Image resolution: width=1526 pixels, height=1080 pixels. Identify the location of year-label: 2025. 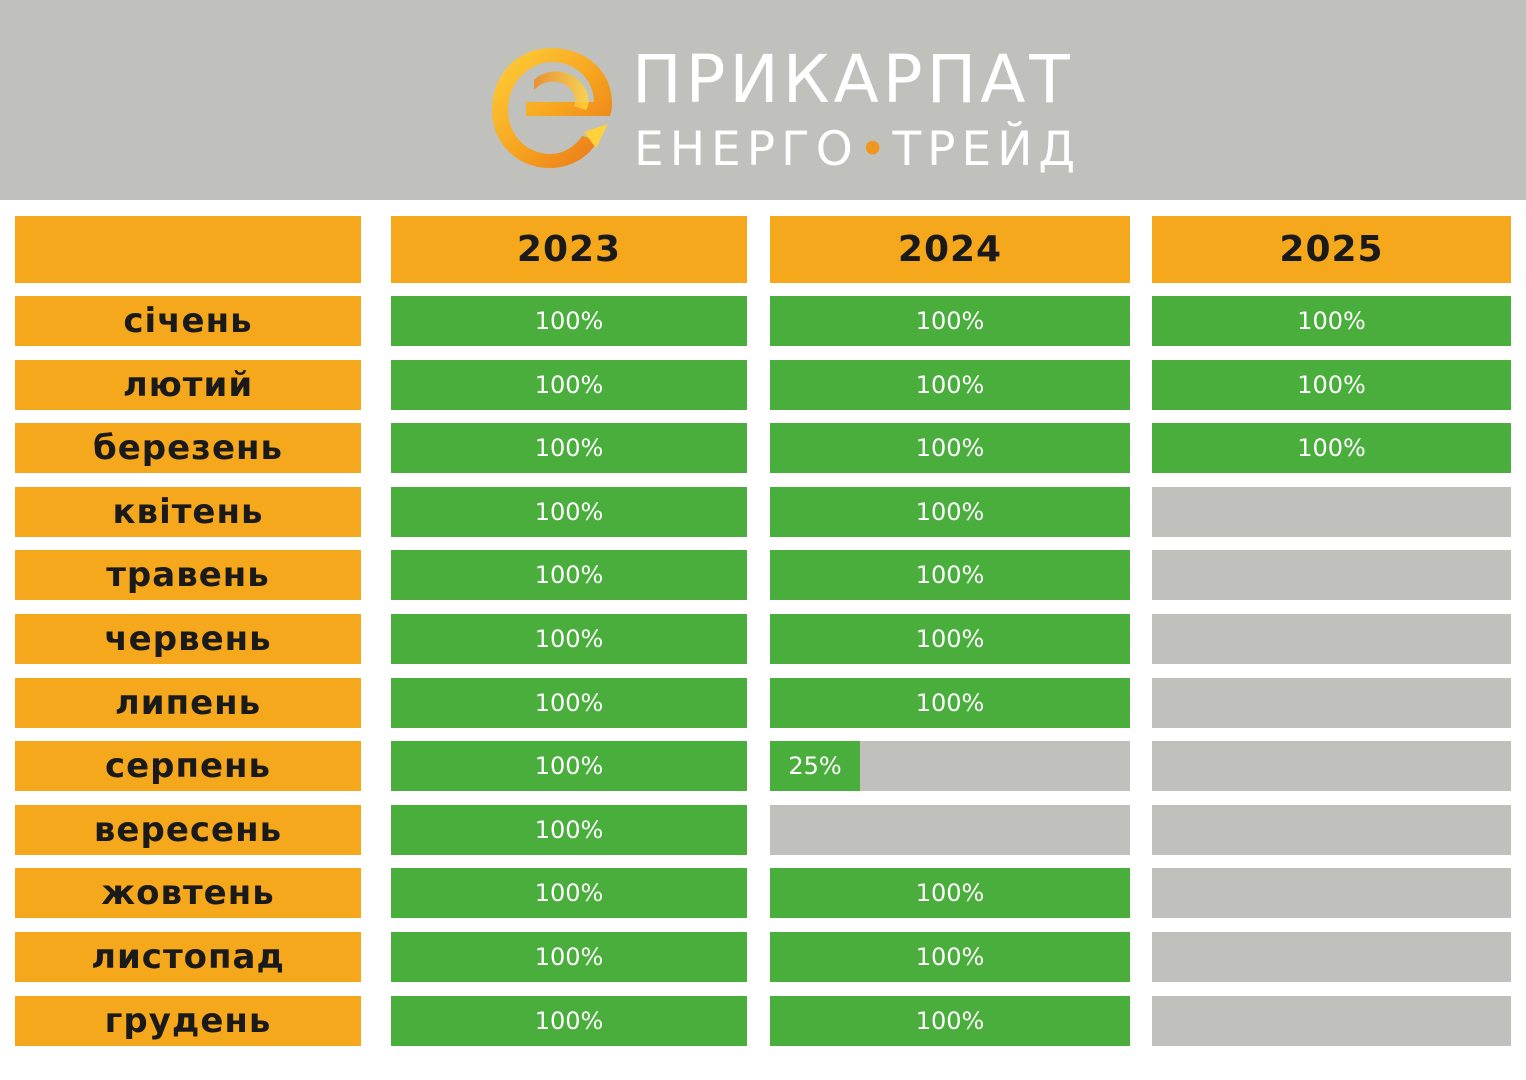
(1331, 249).